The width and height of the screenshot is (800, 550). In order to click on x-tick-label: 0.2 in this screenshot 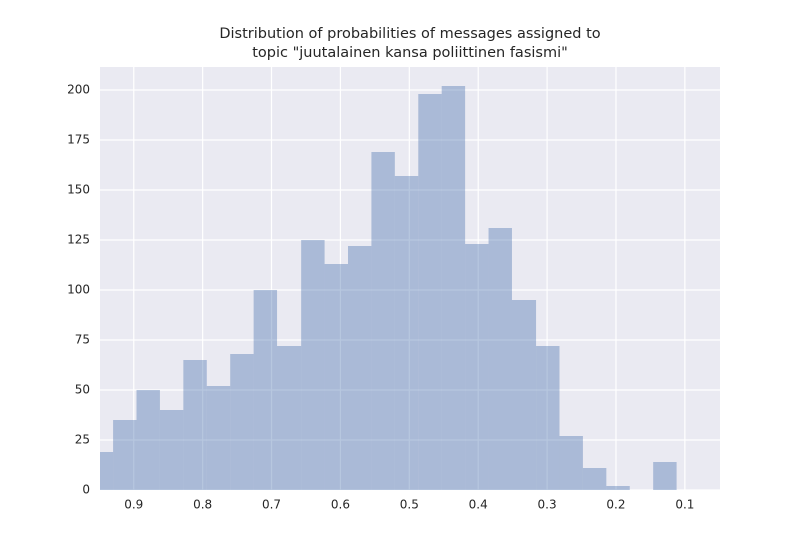, I will do `click(615, 505)`.